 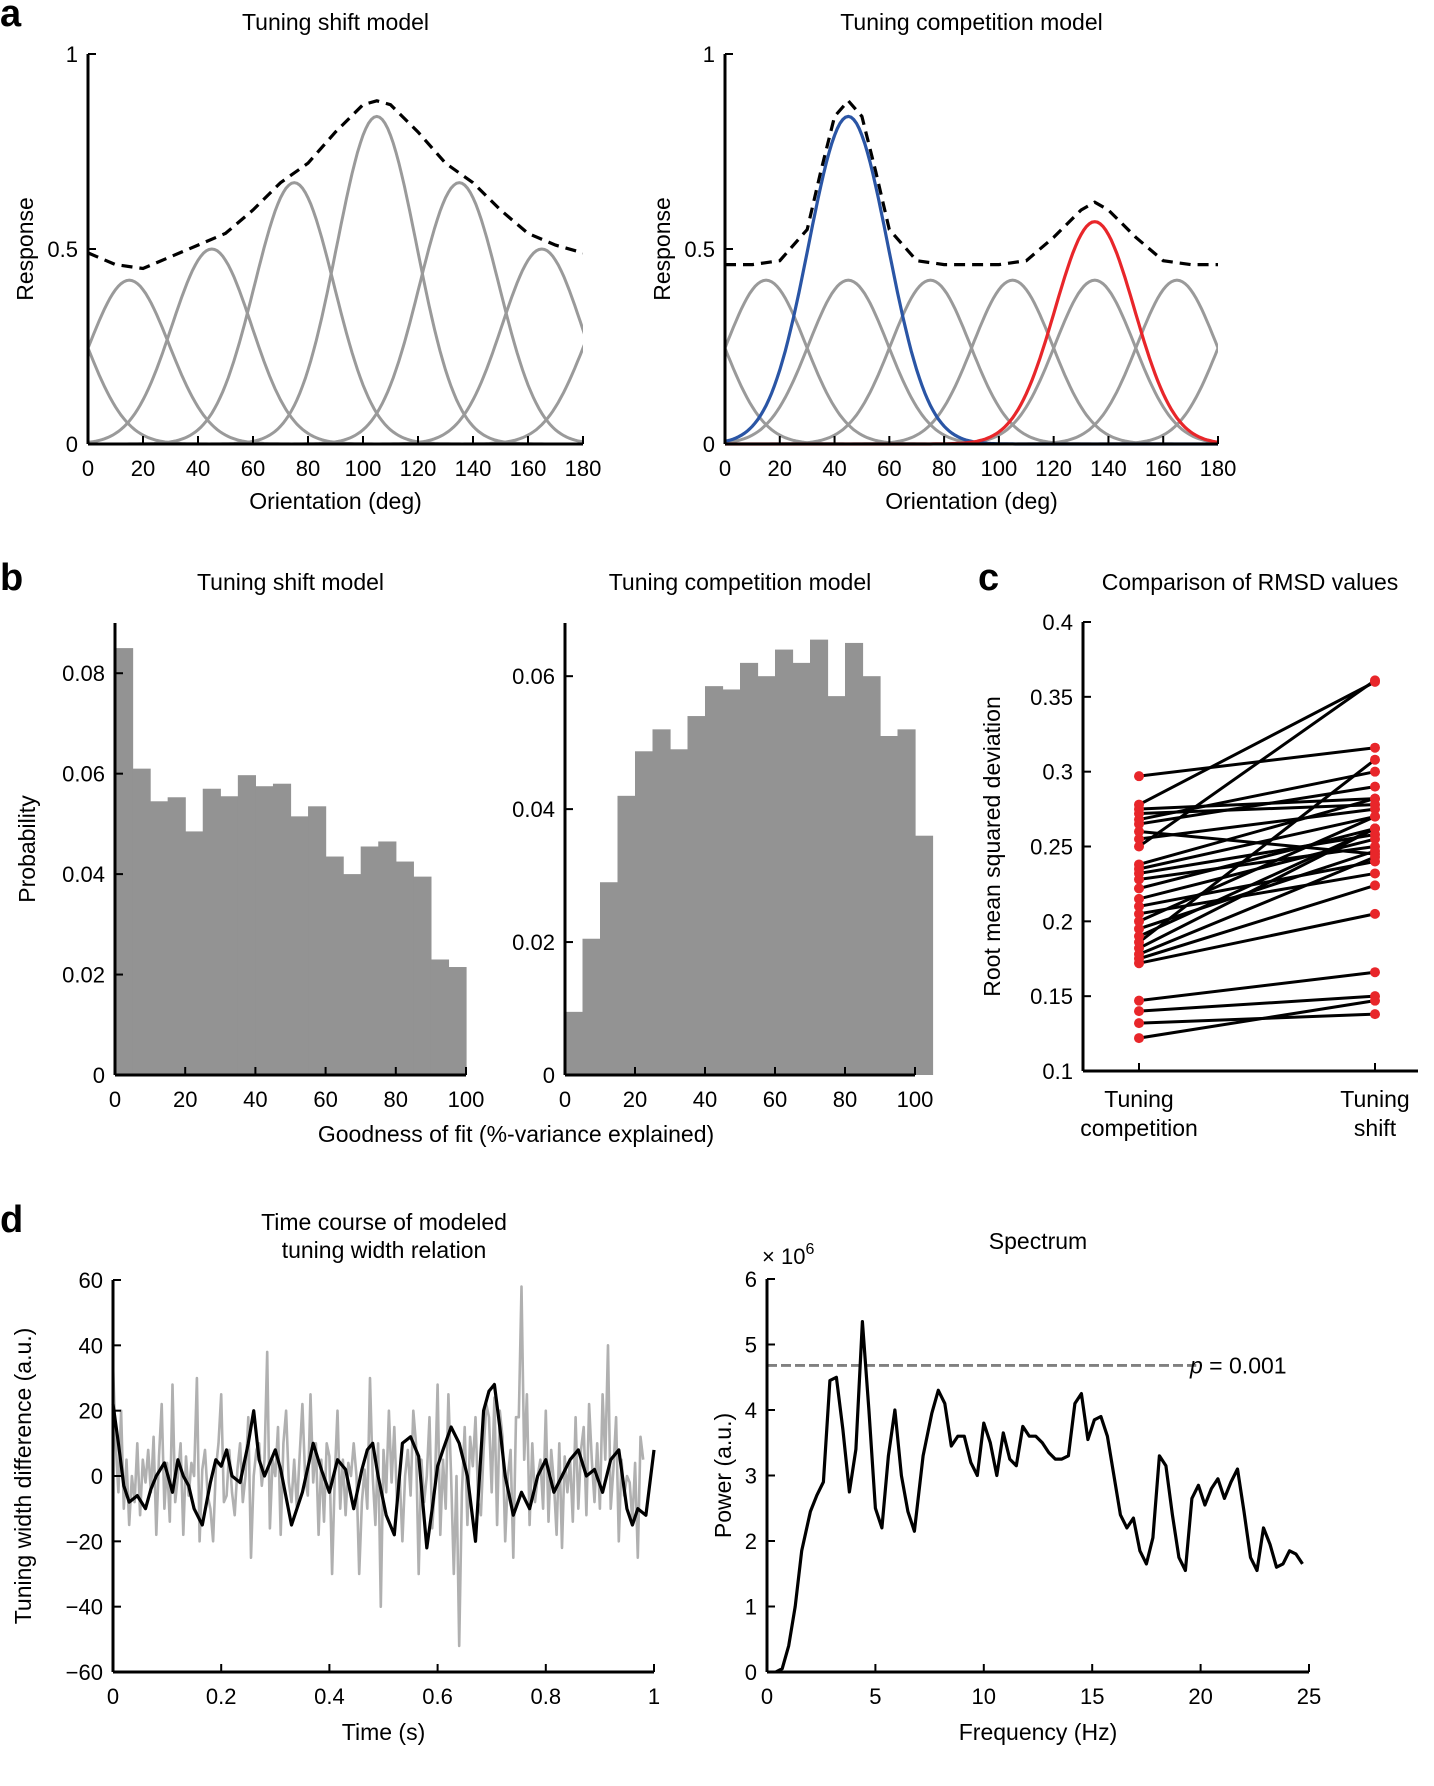 What do you see at coordinates (384, 1250) in the screenshot?
I see `d1-title: tuning width relation` at bounding box center [384, 1250].